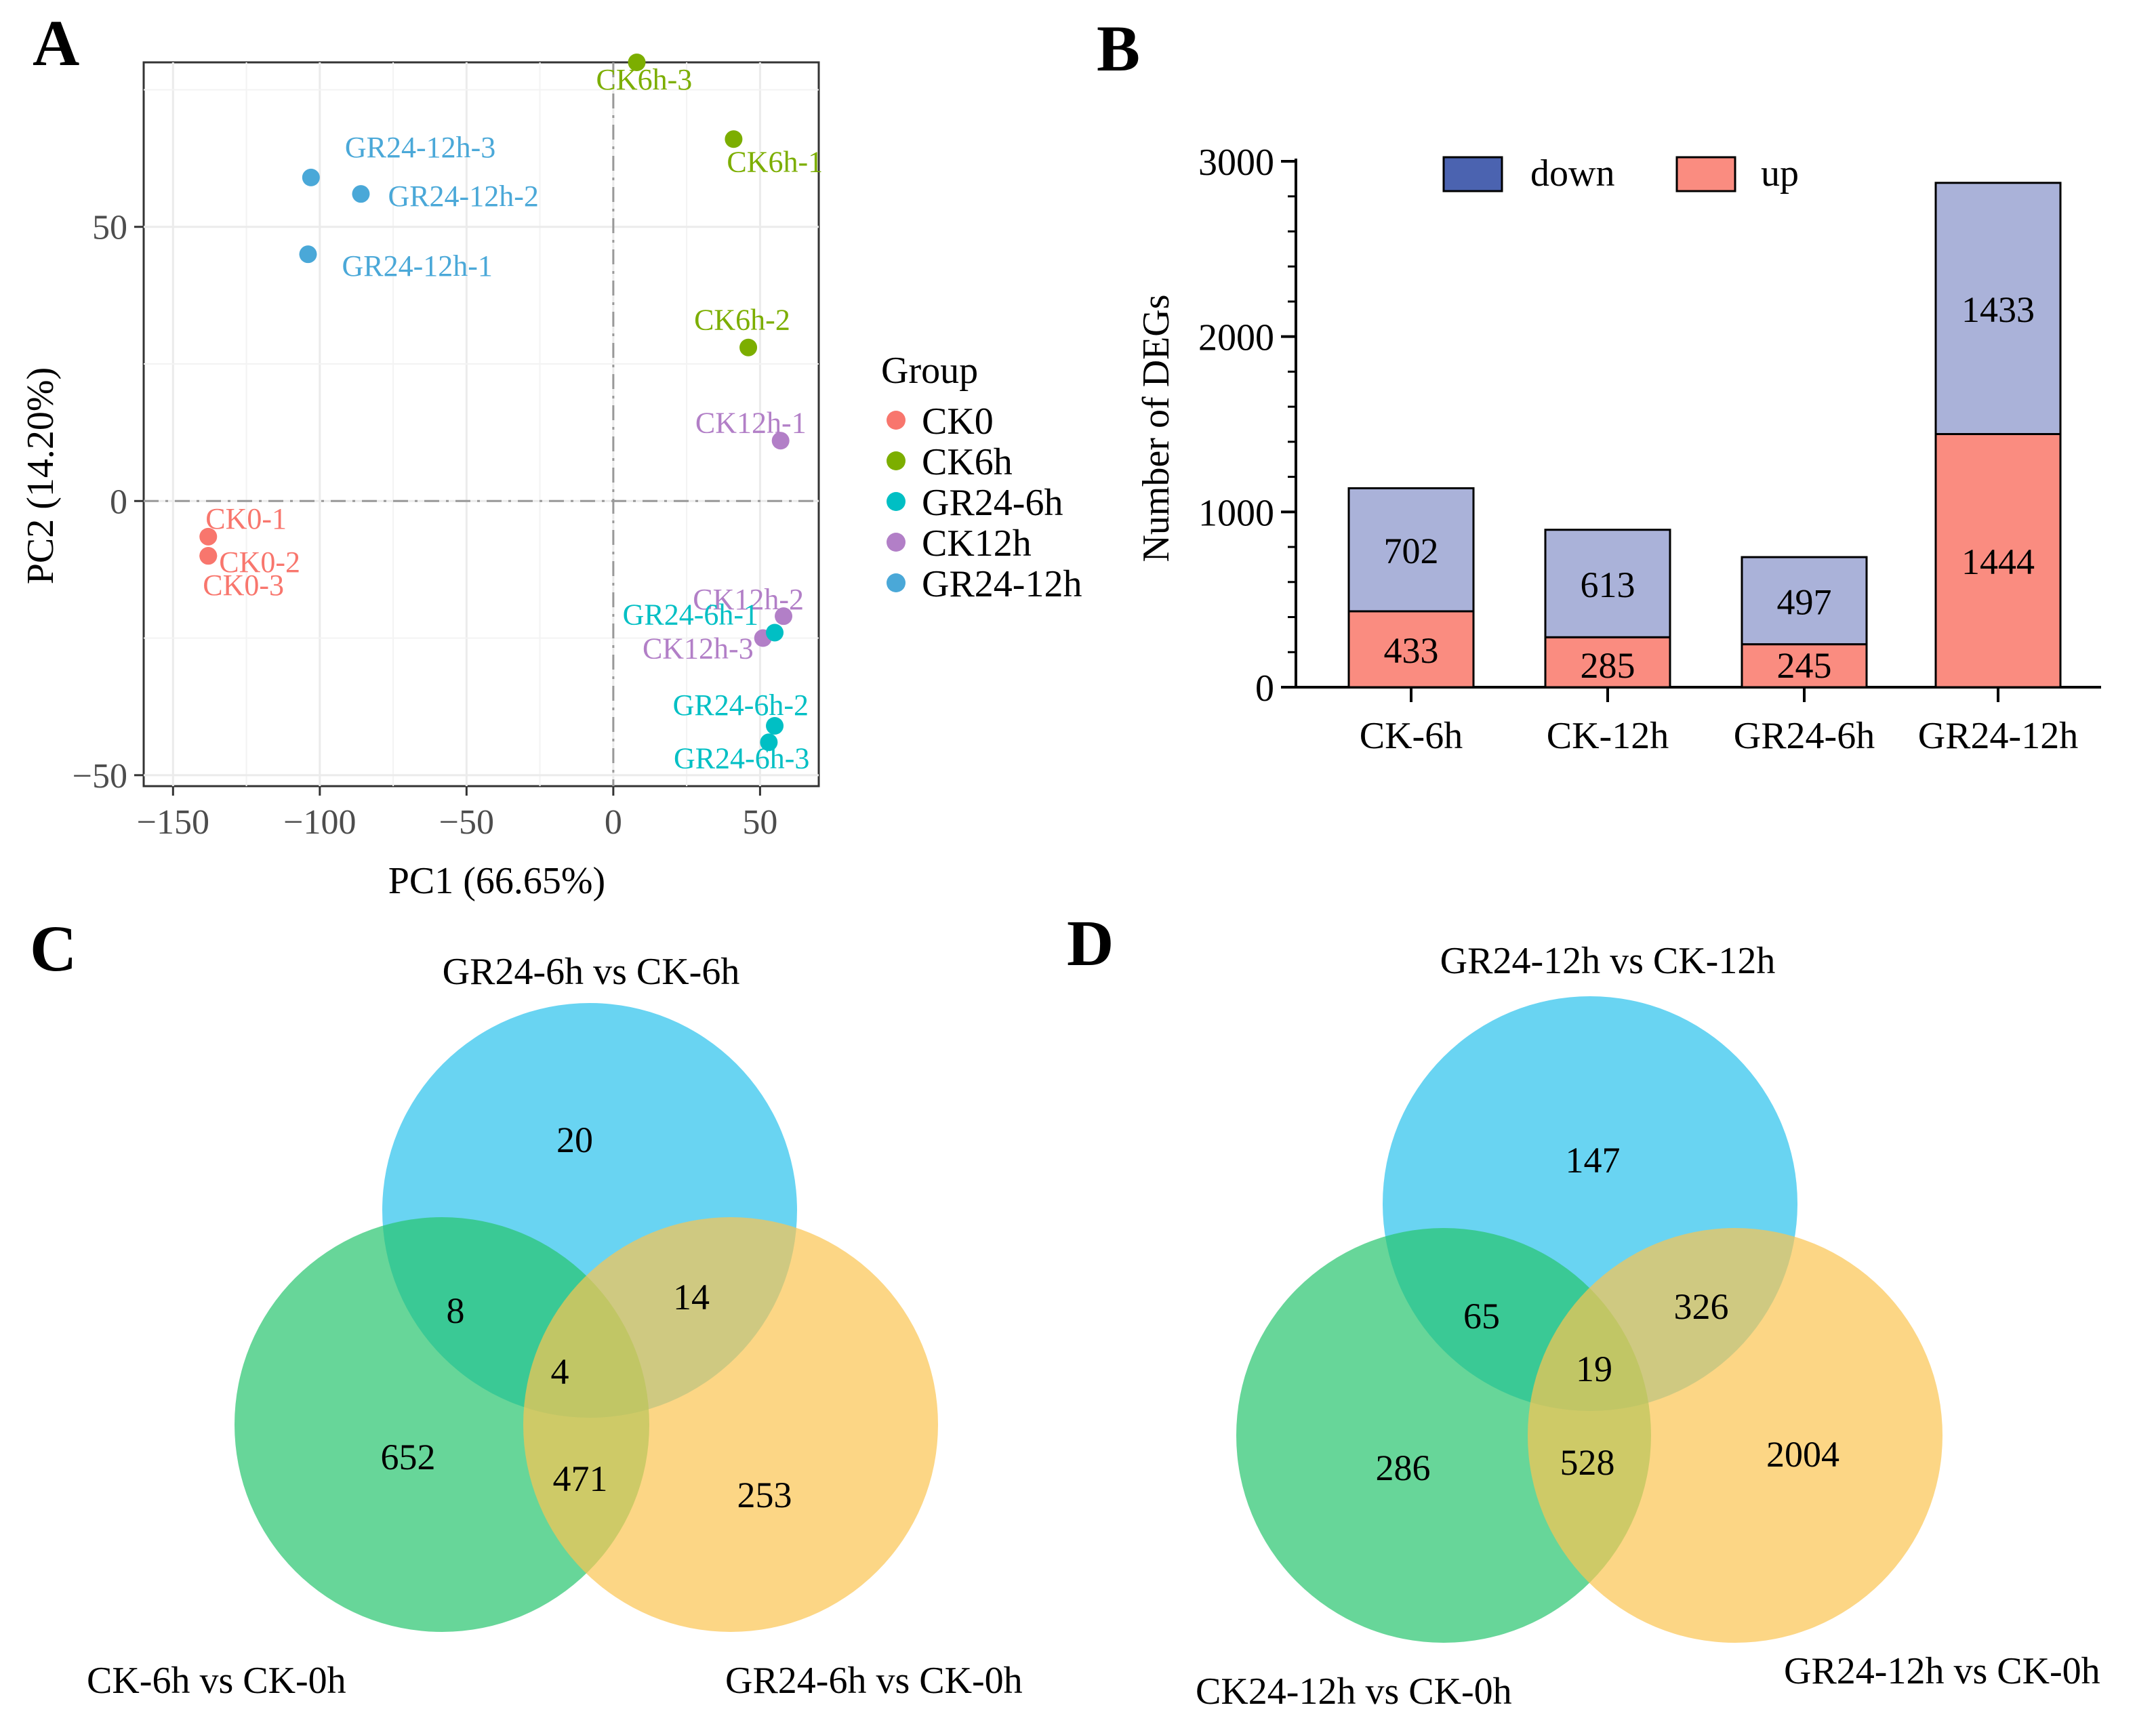 This screenshot has height=1718, width=2156. Describe the element at coordinates (463, 196) in the screenshot. I see `pca-point-label: GR24-12h-2` at that location.